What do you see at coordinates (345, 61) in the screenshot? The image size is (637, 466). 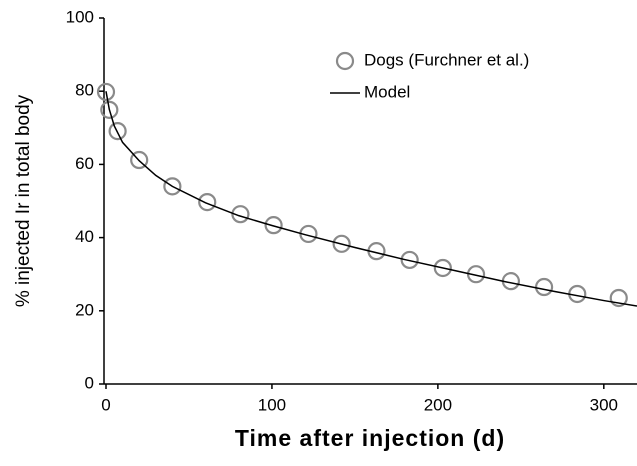 I see `legend-marker` at bounding box center [345, 61].